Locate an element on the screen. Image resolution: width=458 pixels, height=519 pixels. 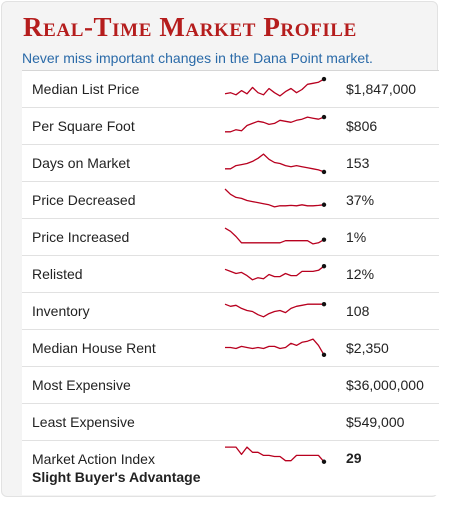
stat-label: Median List Price is located at coordinates (86, 89).